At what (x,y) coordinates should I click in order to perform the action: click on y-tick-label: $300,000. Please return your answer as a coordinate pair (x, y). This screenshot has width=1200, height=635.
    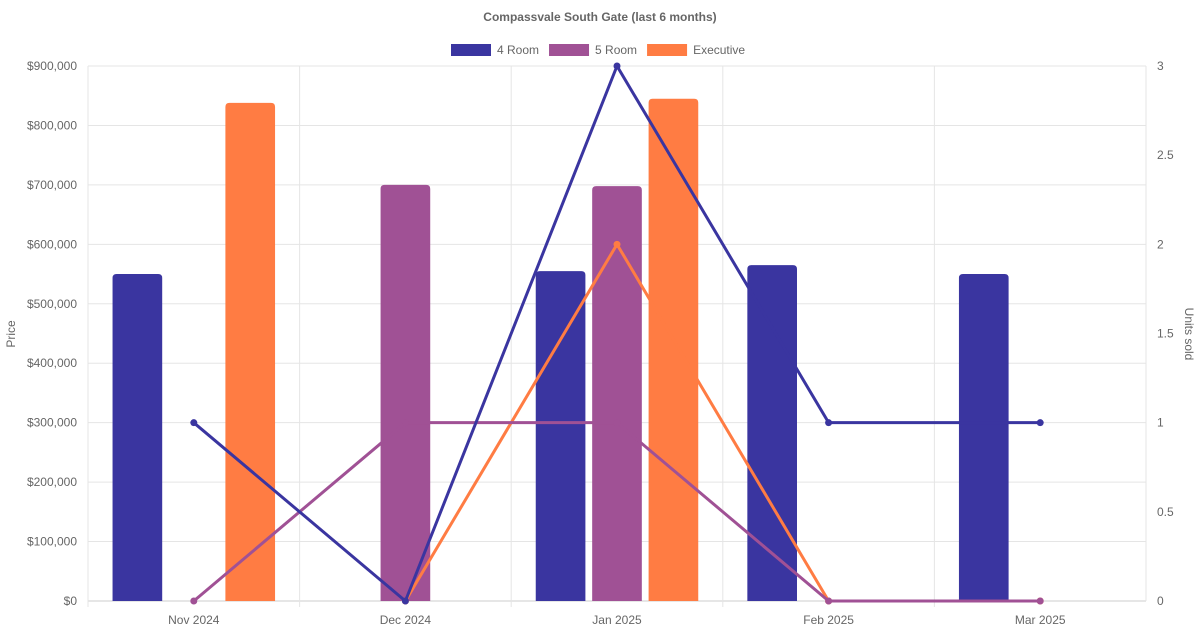
    Looking at the image, I should click on (52, 423).